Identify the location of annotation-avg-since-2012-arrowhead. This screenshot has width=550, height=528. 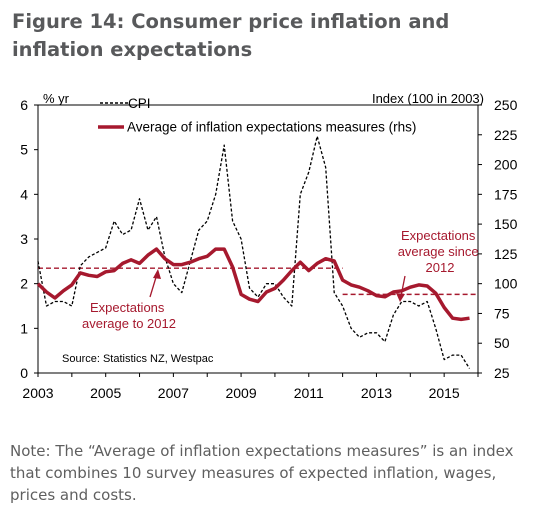
(400, 297).